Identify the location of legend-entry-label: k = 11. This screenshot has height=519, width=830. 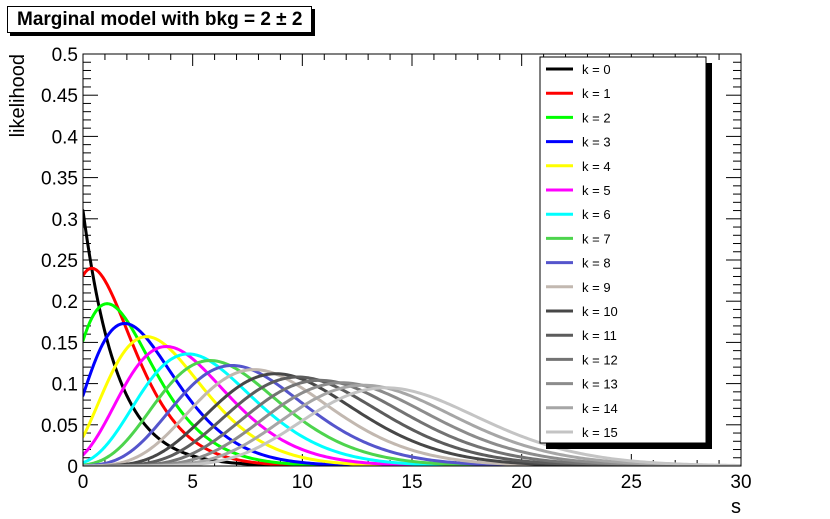
(599, 335).